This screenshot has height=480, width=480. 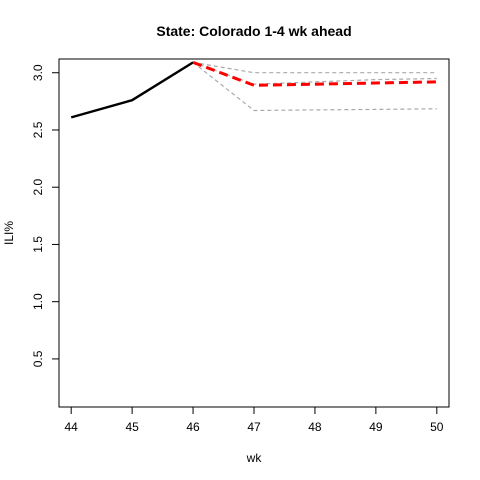 What do you see at coordinates (254, 427) in the screenshot?
I see `x-tick-label: 47` at bounding box center [254, 427].